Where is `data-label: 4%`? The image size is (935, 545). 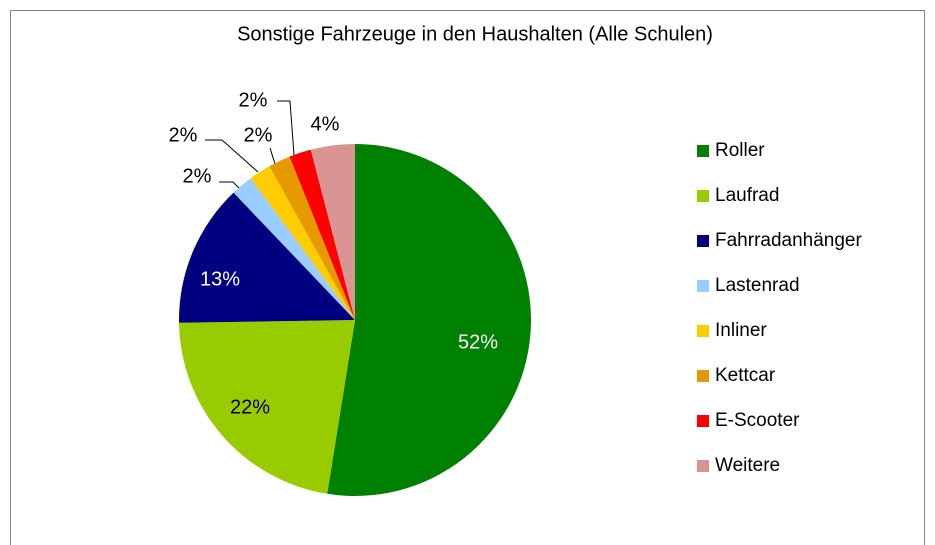
data-label: 4% is located at coordinates (325, 124).